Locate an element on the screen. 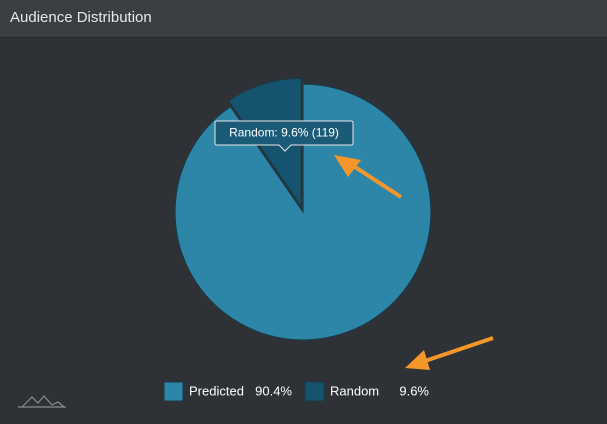  logo is located at coordinates (42, 401).